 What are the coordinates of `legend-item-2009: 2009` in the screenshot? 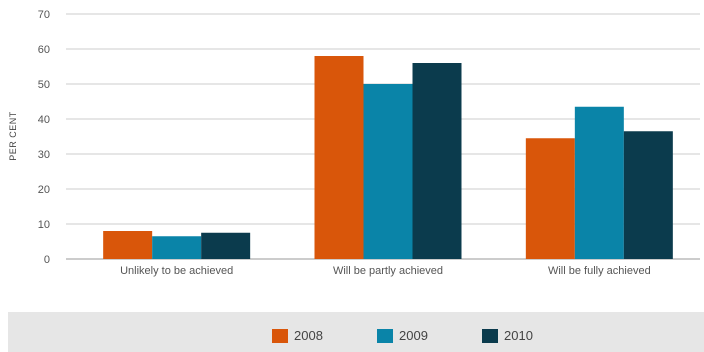 It's located at (402, 335).